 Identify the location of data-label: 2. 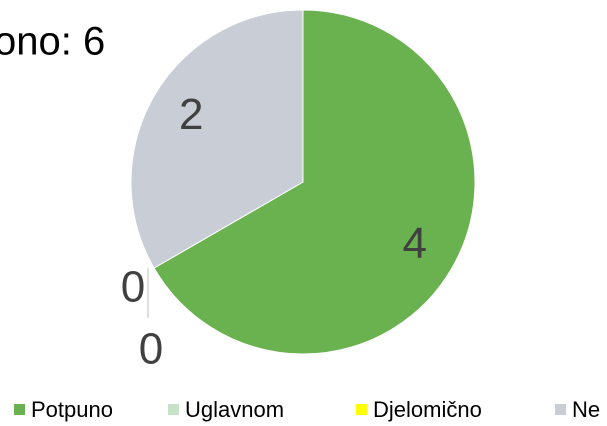
(191, 114).